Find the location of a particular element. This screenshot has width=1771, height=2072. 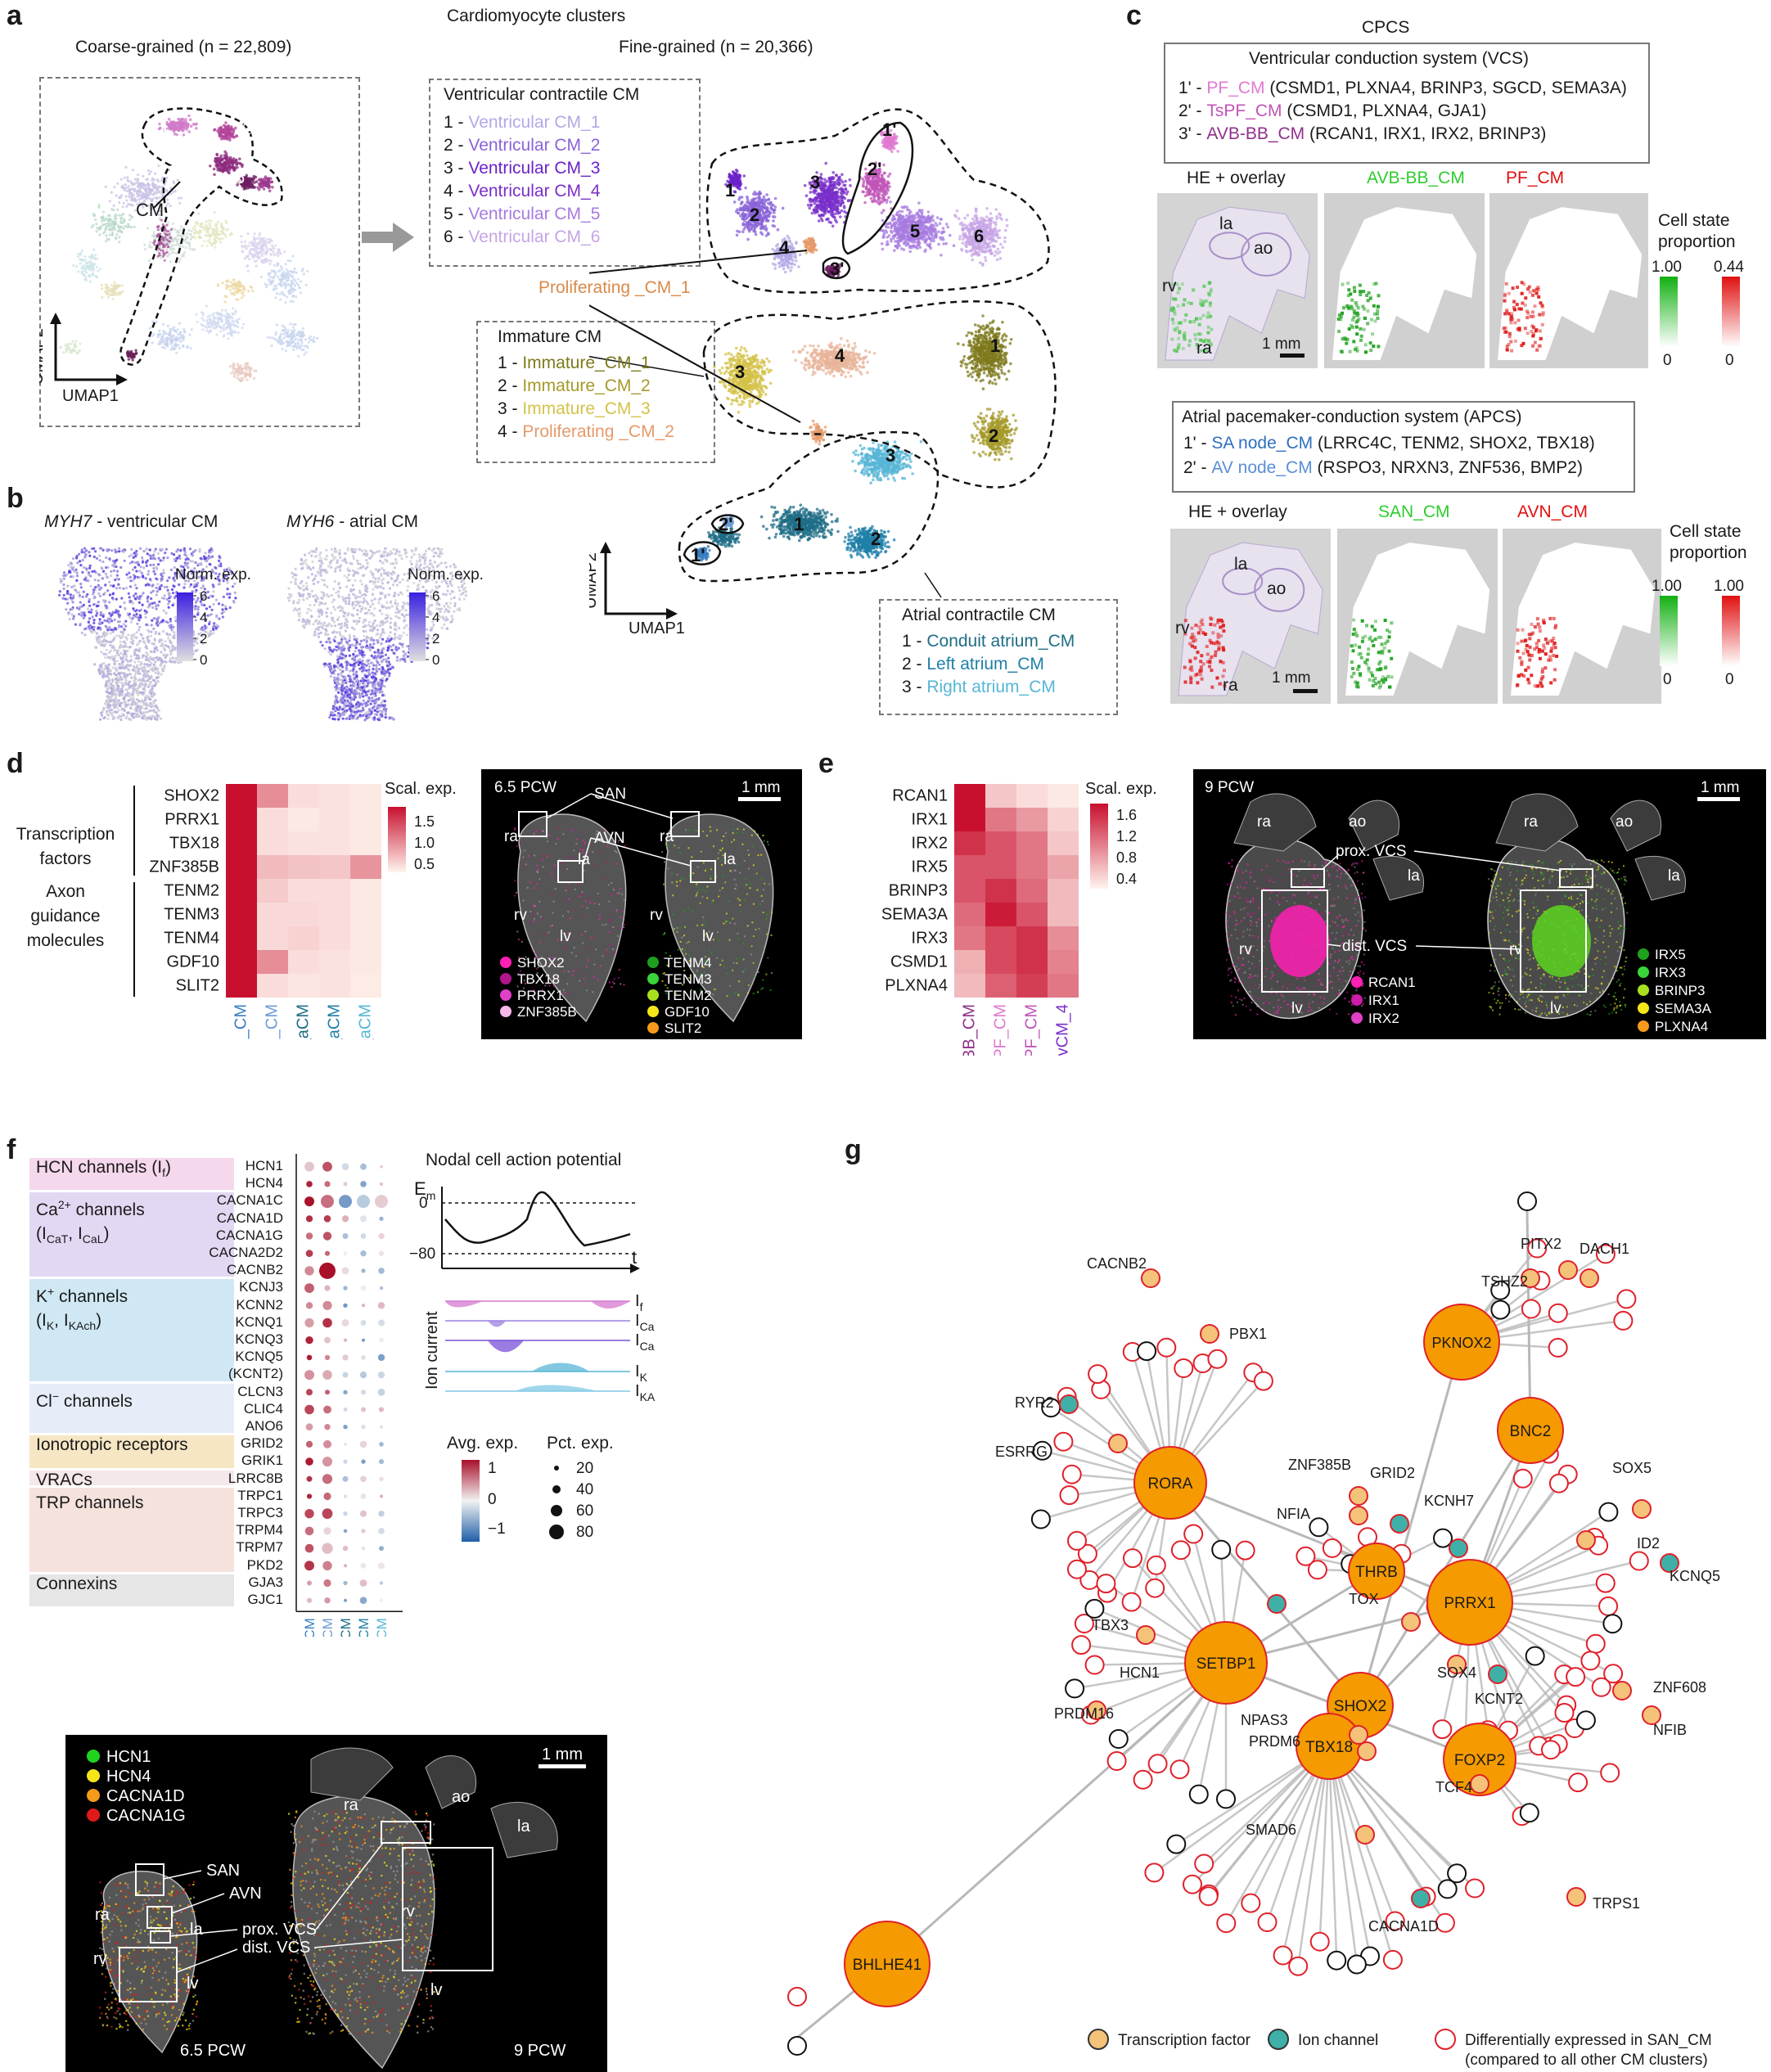

ion-gene-label: TRPC3 is located at coordinates (260, 1512).